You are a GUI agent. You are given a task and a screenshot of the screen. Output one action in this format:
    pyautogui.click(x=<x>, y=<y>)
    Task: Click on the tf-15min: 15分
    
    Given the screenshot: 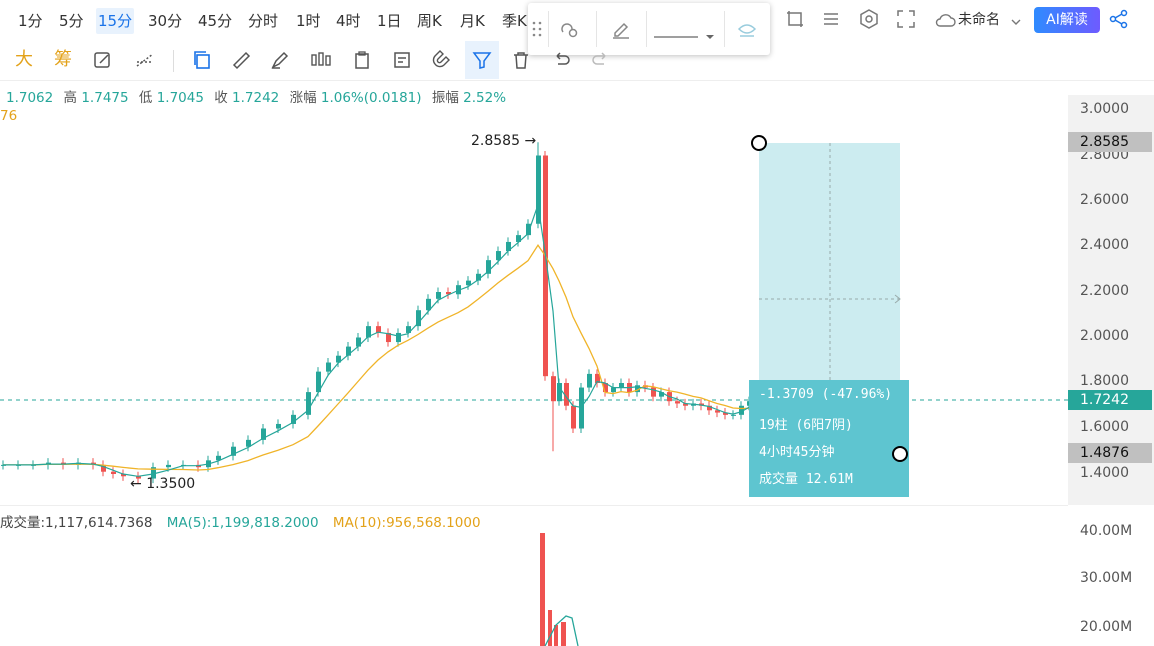 What is the action you would take?
    pyautogui.click(x=115, y=21)
    